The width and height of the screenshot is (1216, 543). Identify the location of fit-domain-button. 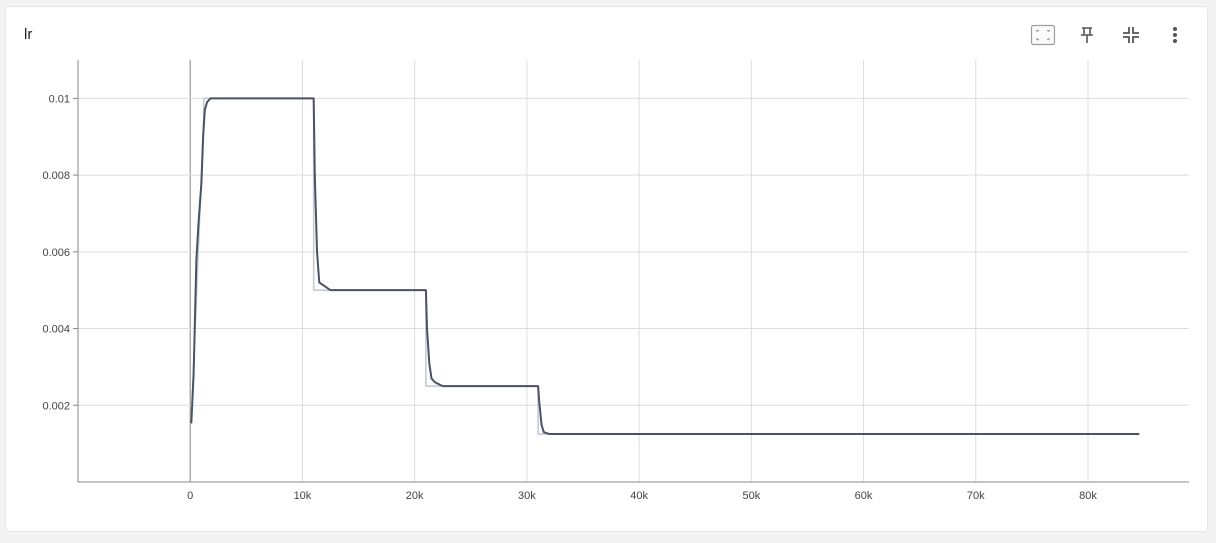
(1043, 35).